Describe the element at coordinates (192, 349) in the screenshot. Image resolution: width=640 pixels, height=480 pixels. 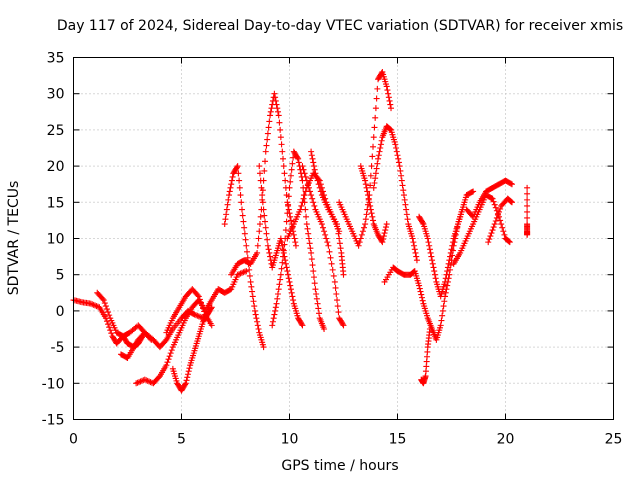
I see `series-sat-e` at that location.